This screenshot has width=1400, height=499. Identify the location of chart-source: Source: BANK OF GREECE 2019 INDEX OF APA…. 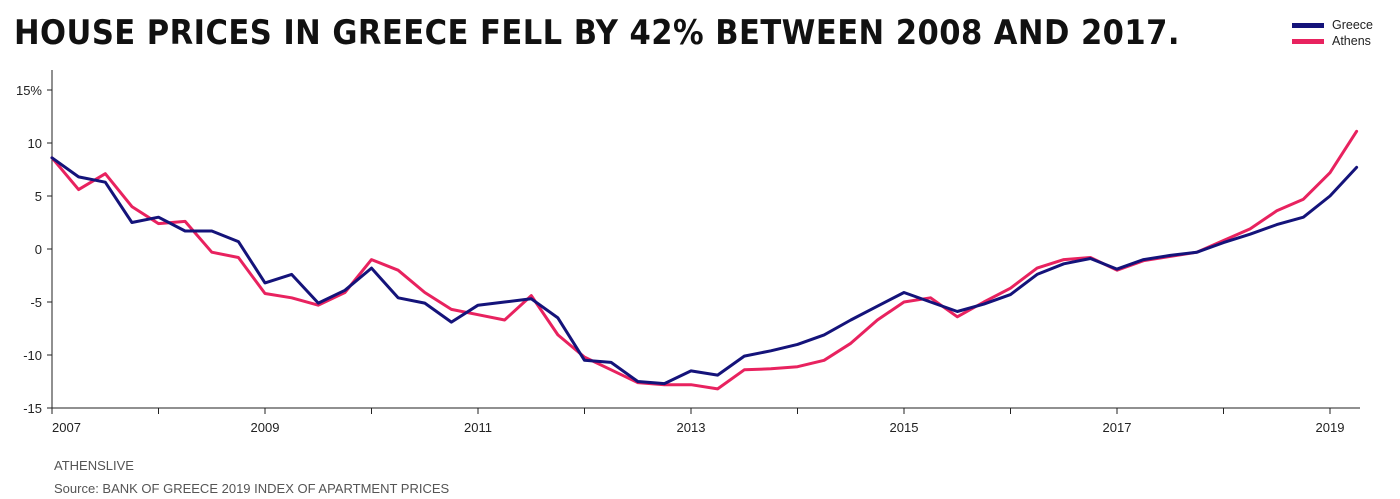
(252, 488).